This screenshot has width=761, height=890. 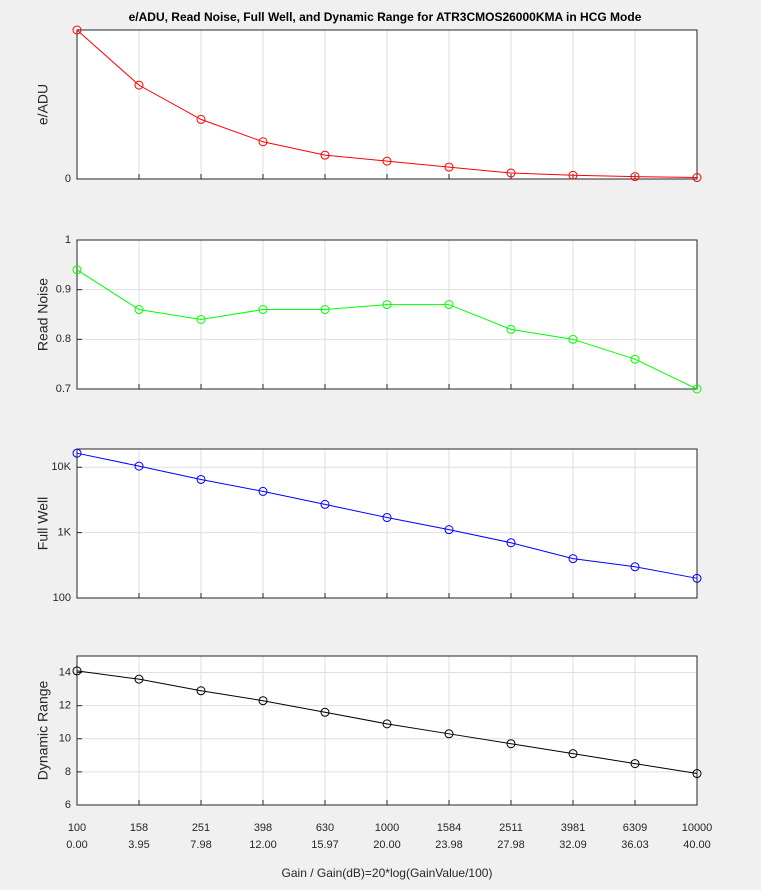 What do you see at coordinates (697, 845) in the screenshot?
I see `x-tick-label-db: 40.00` at bounding box center [697, 845].